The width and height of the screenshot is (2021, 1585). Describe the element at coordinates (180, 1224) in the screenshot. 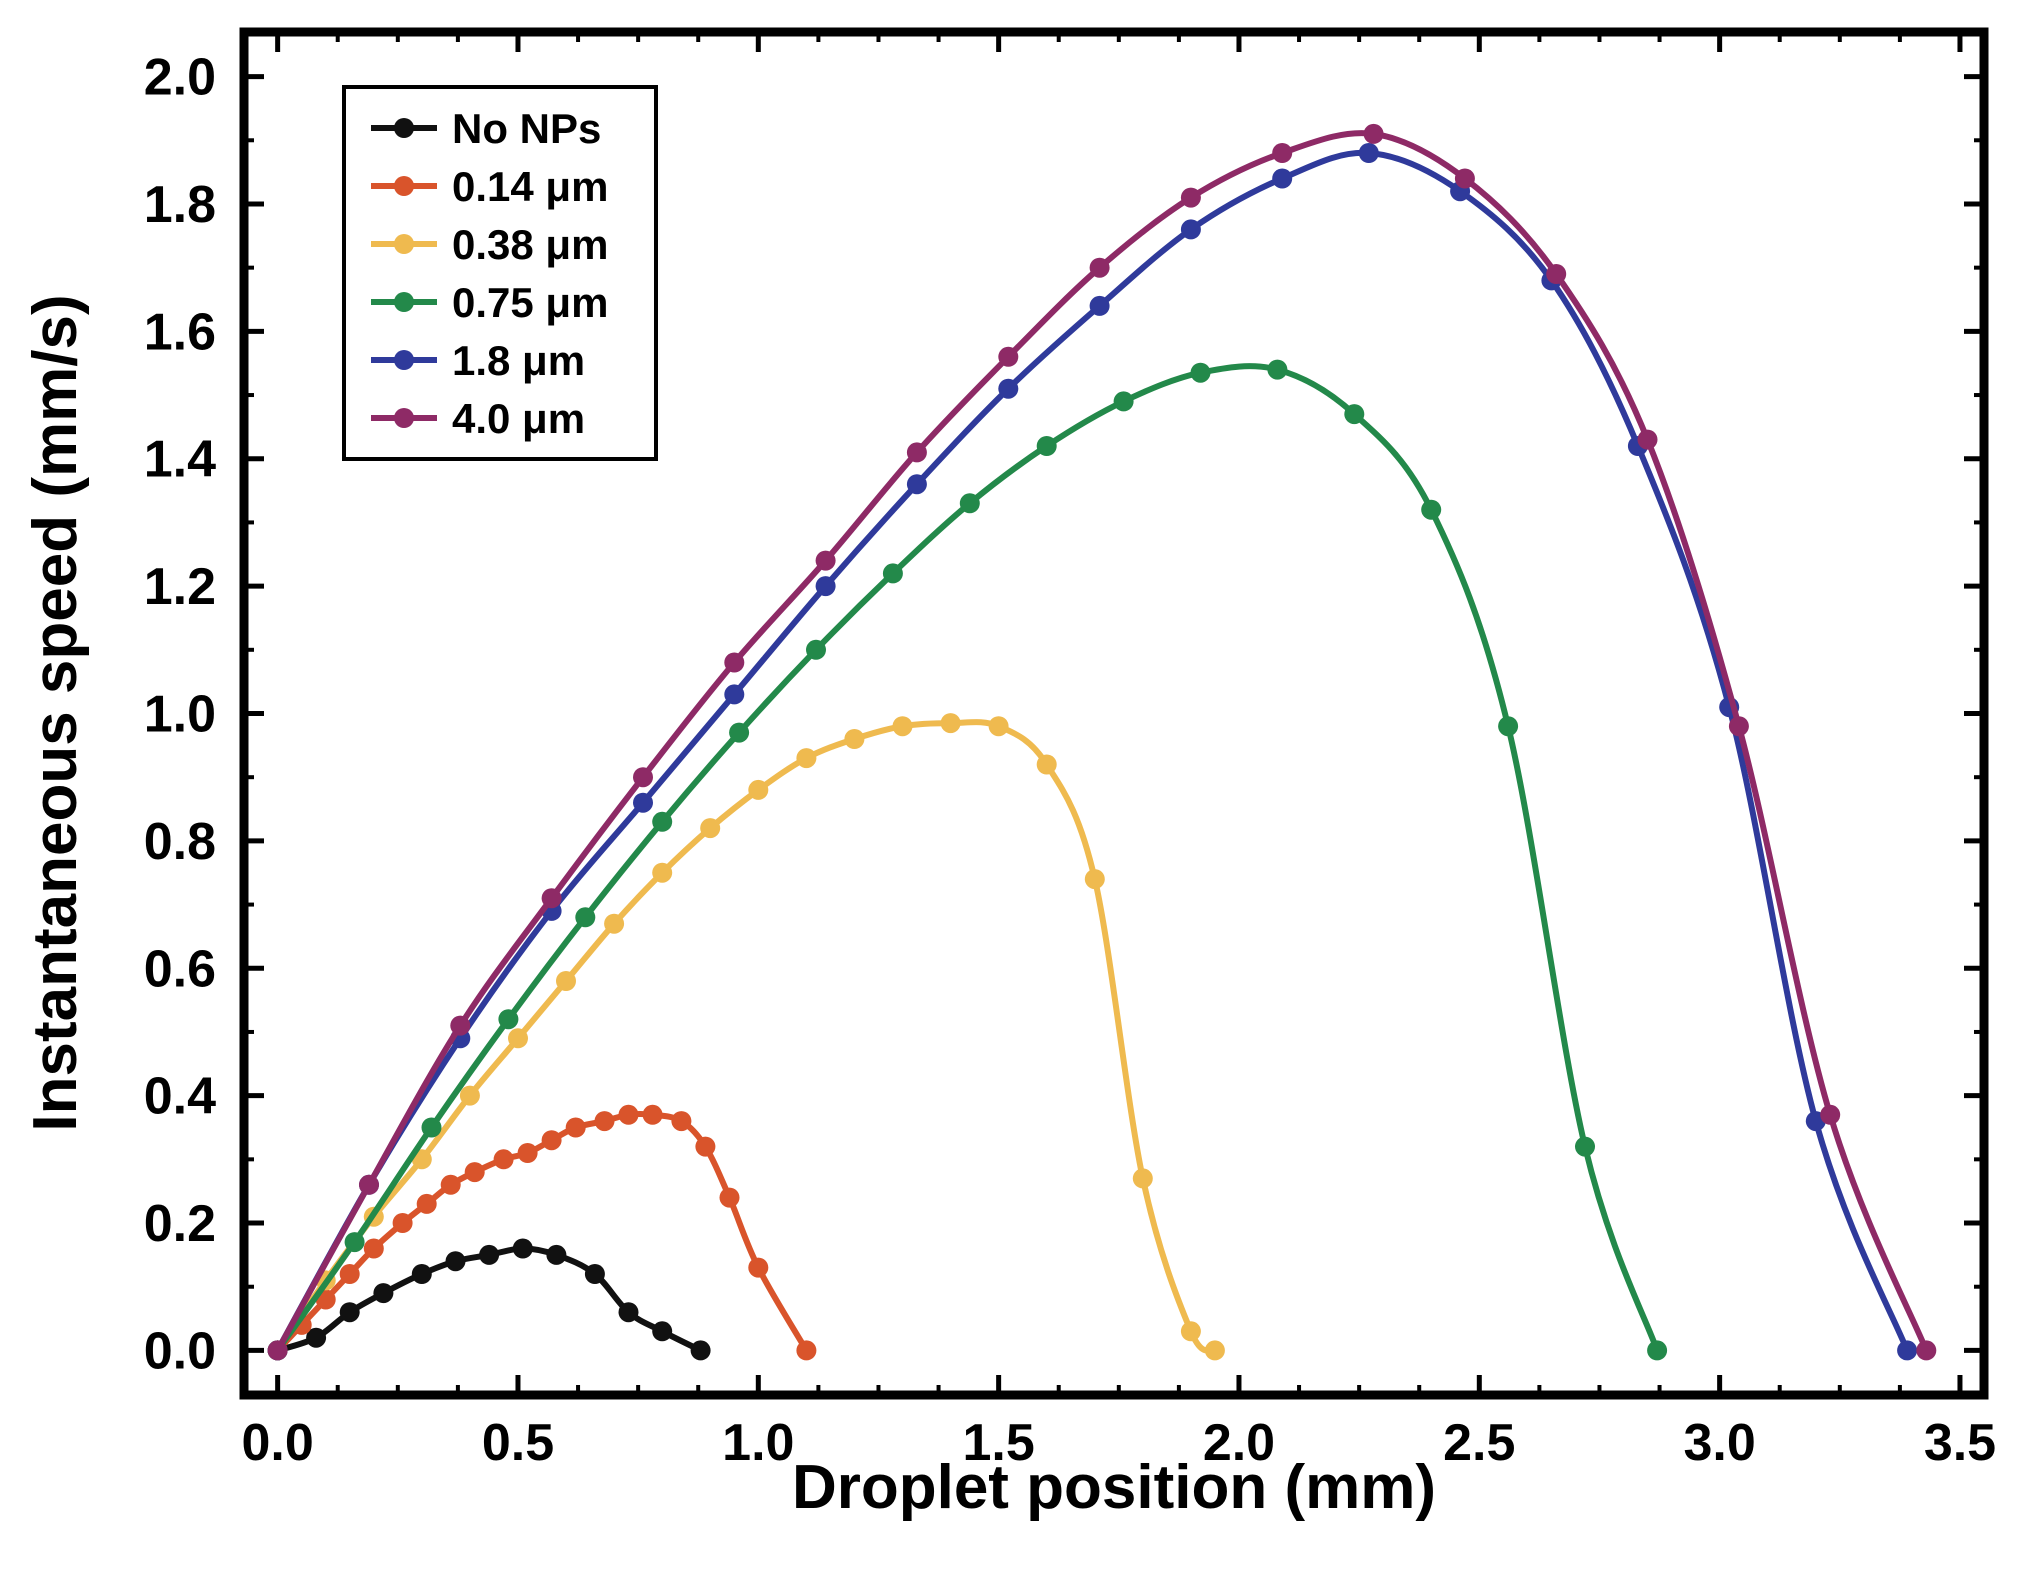

I see `y-tick-label: 0.2` at that location.